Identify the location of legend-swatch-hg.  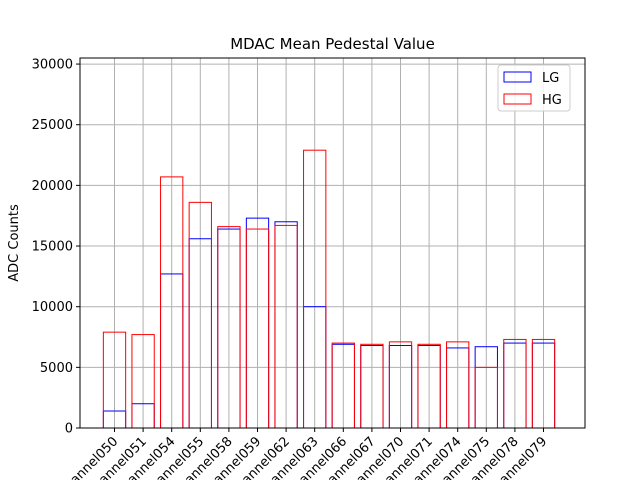
(517, 99).